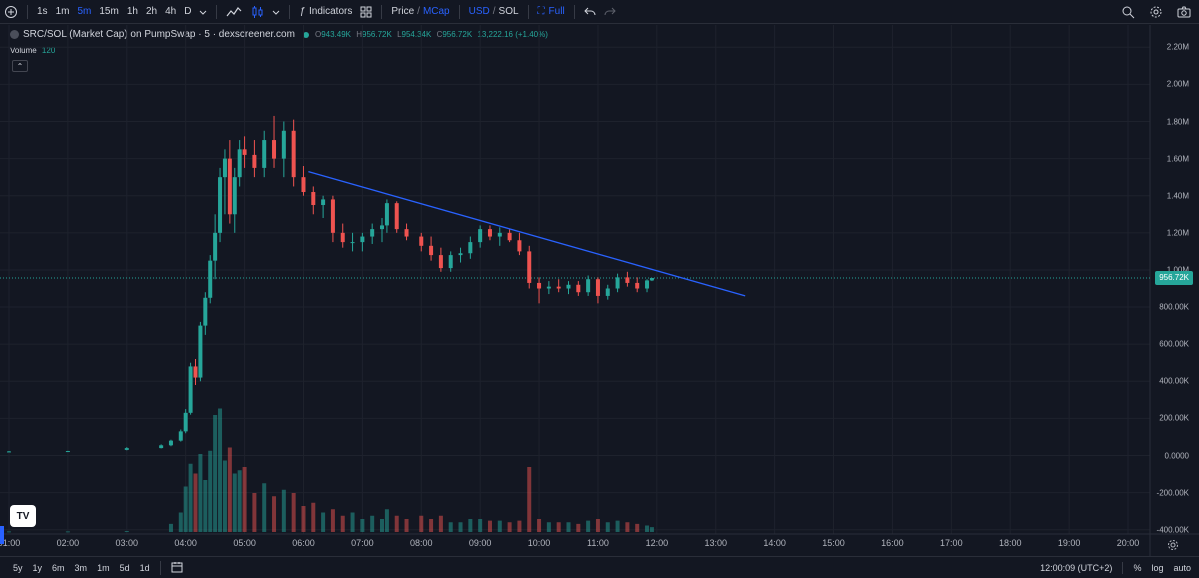 This screenshot has width=1199, height=578. I want to click on range-6m: 6m, so click(58, 567).